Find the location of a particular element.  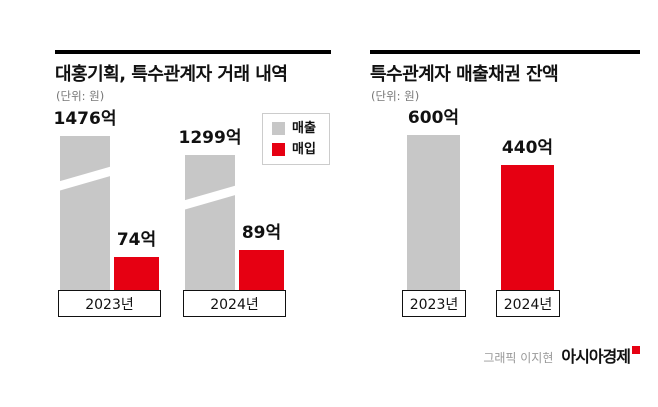

graphic-credit-text: 그래픽 이지현 is located at coordinates (518, 358).